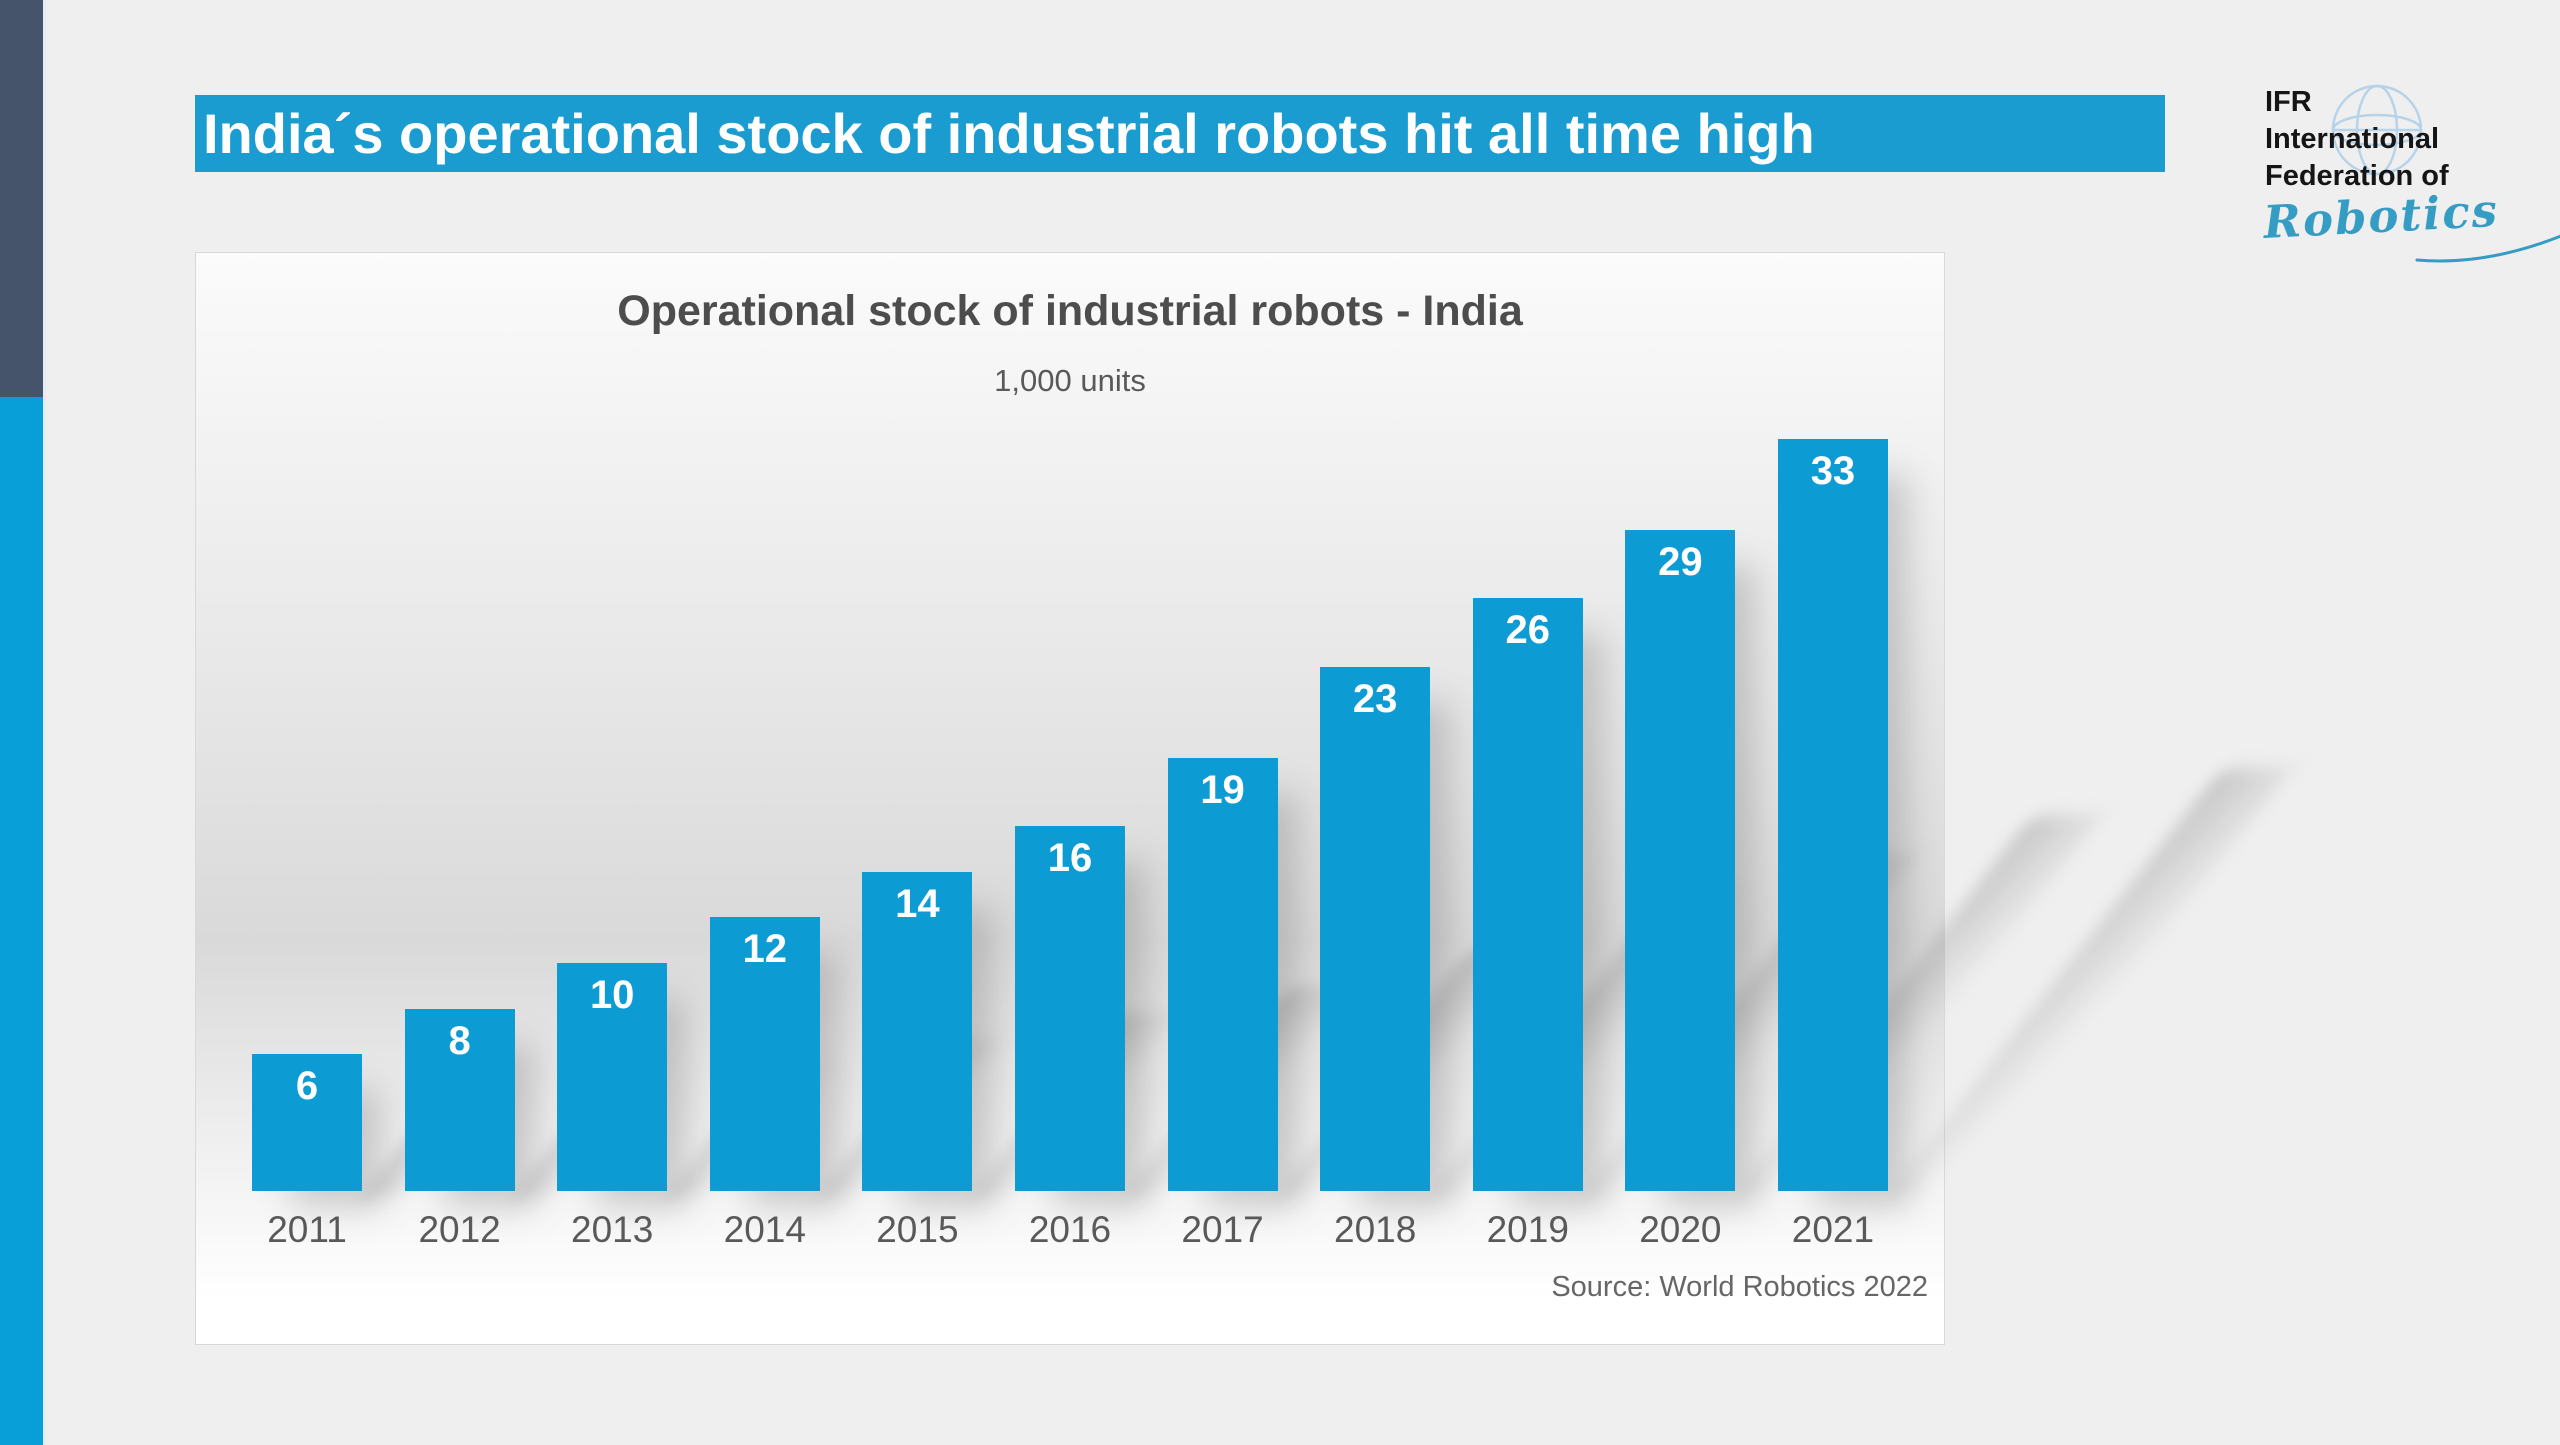  I want to click on x-axis-label: 2017, so click(1222, 1229).